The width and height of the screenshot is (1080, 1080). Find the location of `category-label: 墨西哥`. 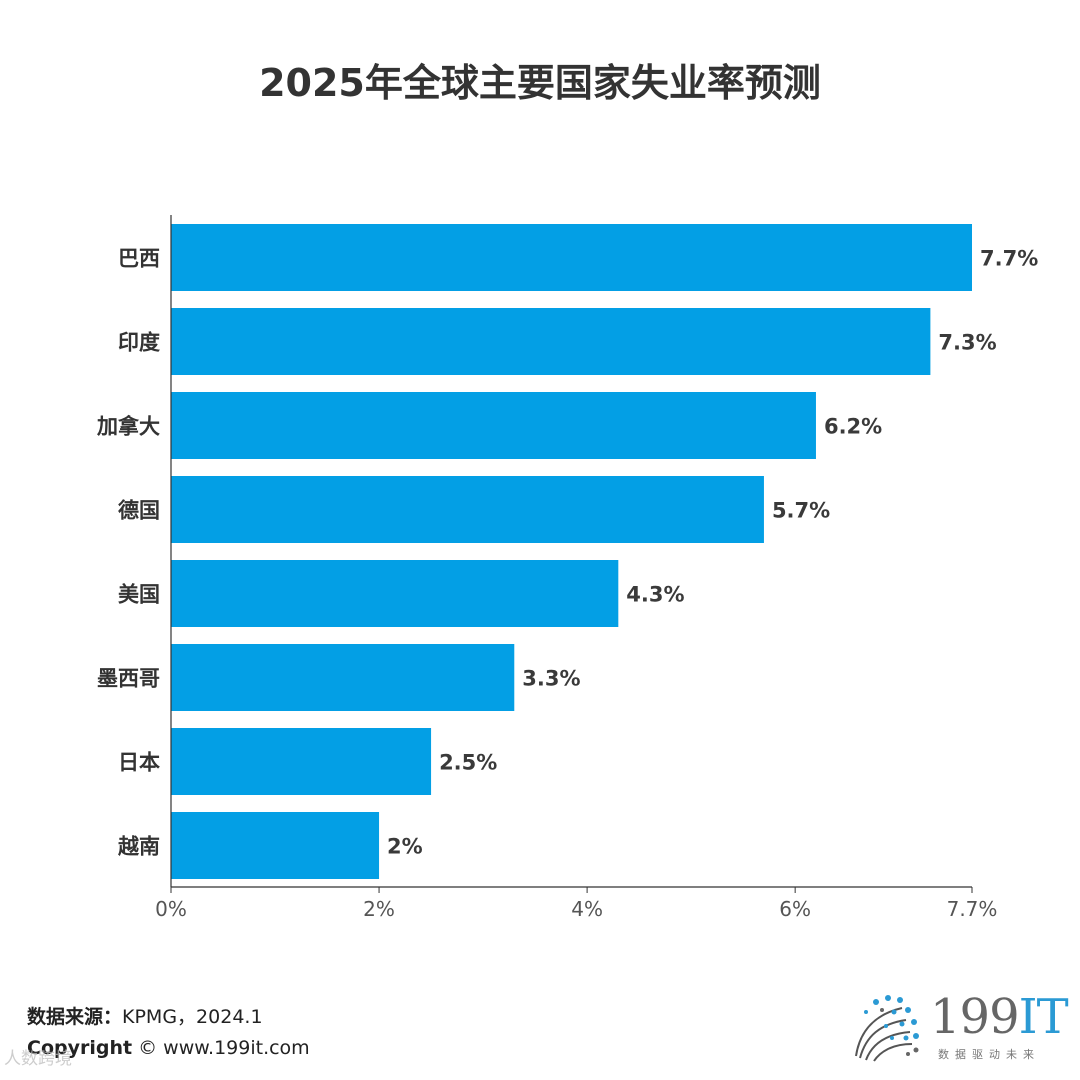

category-label: 墨西哥 is located at coordinates (128, 679).